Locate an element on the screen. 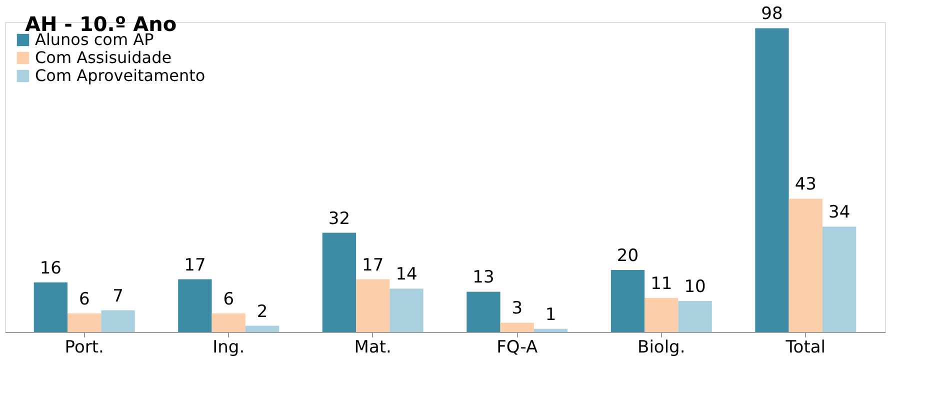  data-label: 32 is located at coordinates (339, 218).